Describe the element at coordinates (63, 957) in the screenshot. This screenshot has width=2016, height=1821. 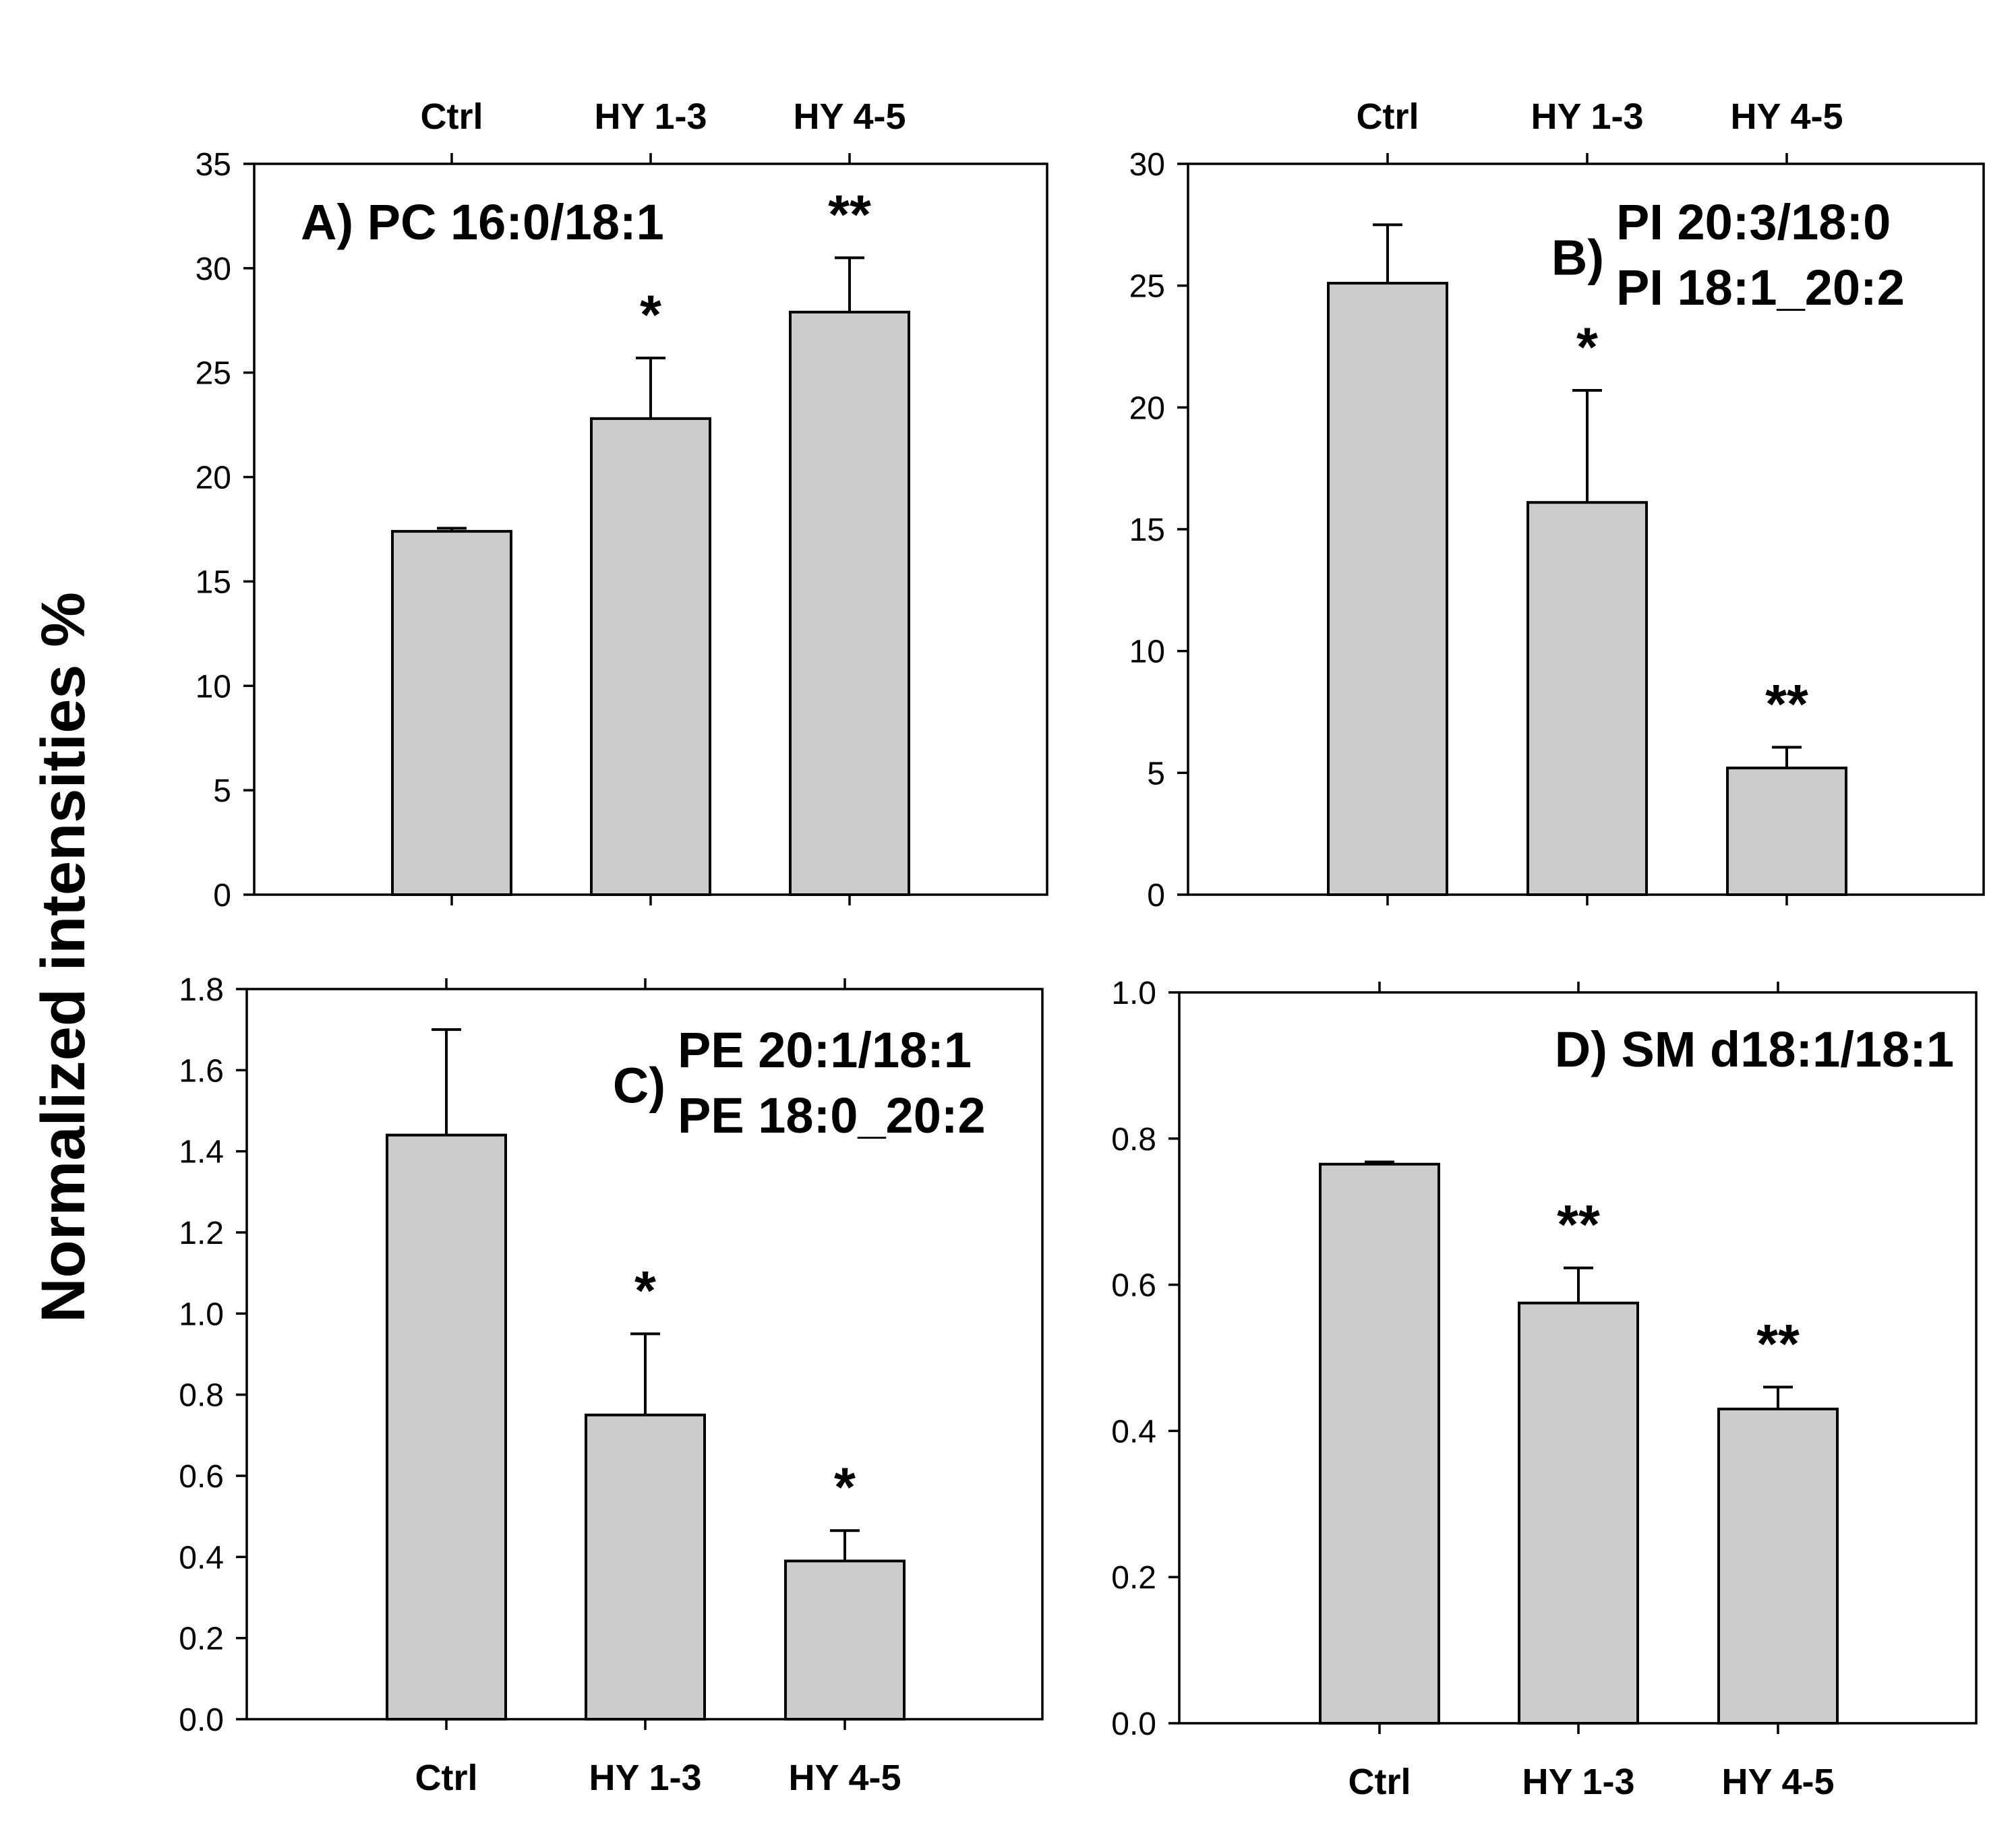
I see `y-axis-title: Normalized intensities %` at that location.